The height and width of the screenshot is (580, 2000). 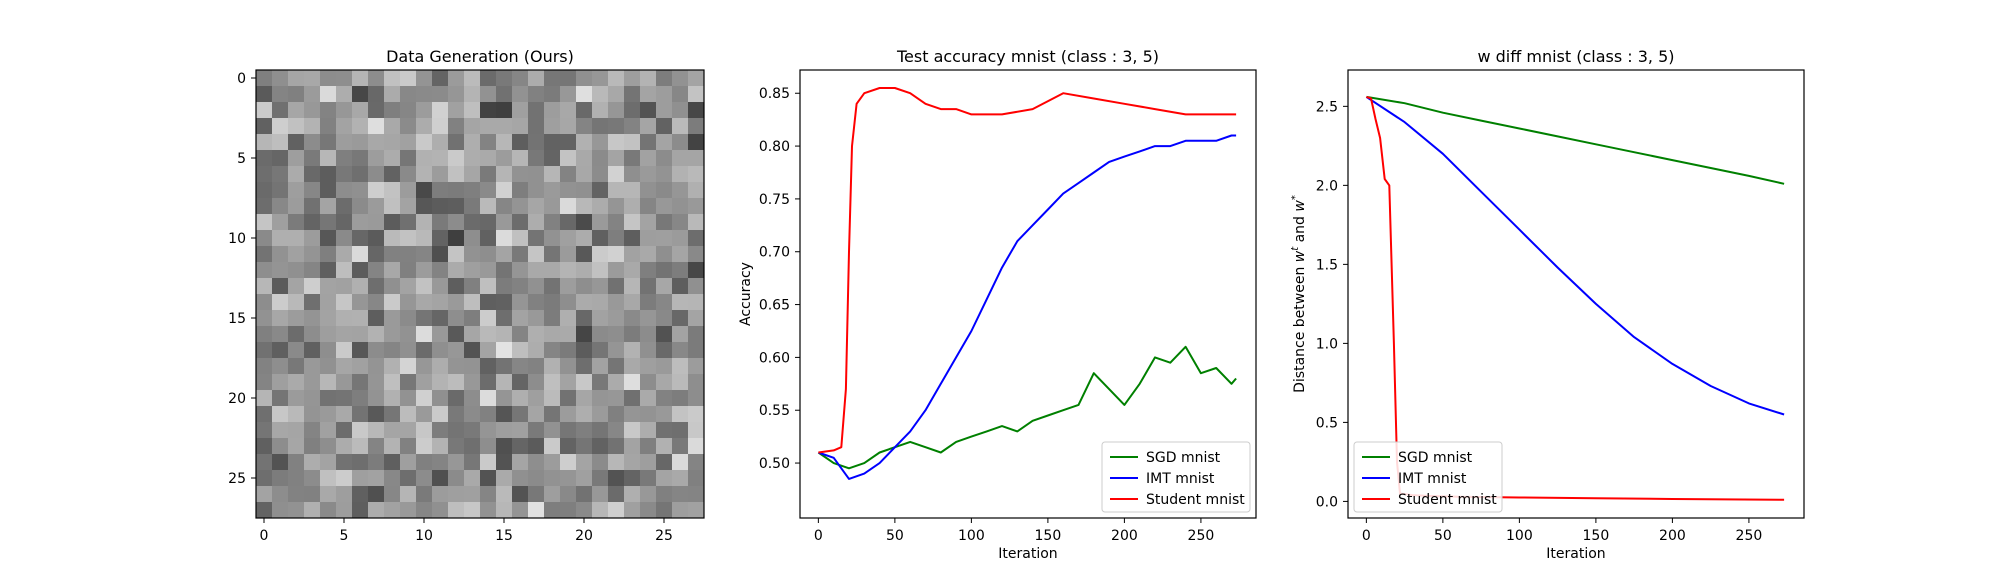 What do you see at coordinates (774, 200) in the screenshot?
I see `p2-y-tick-label: 0.75` at bounding box center [774, 200].